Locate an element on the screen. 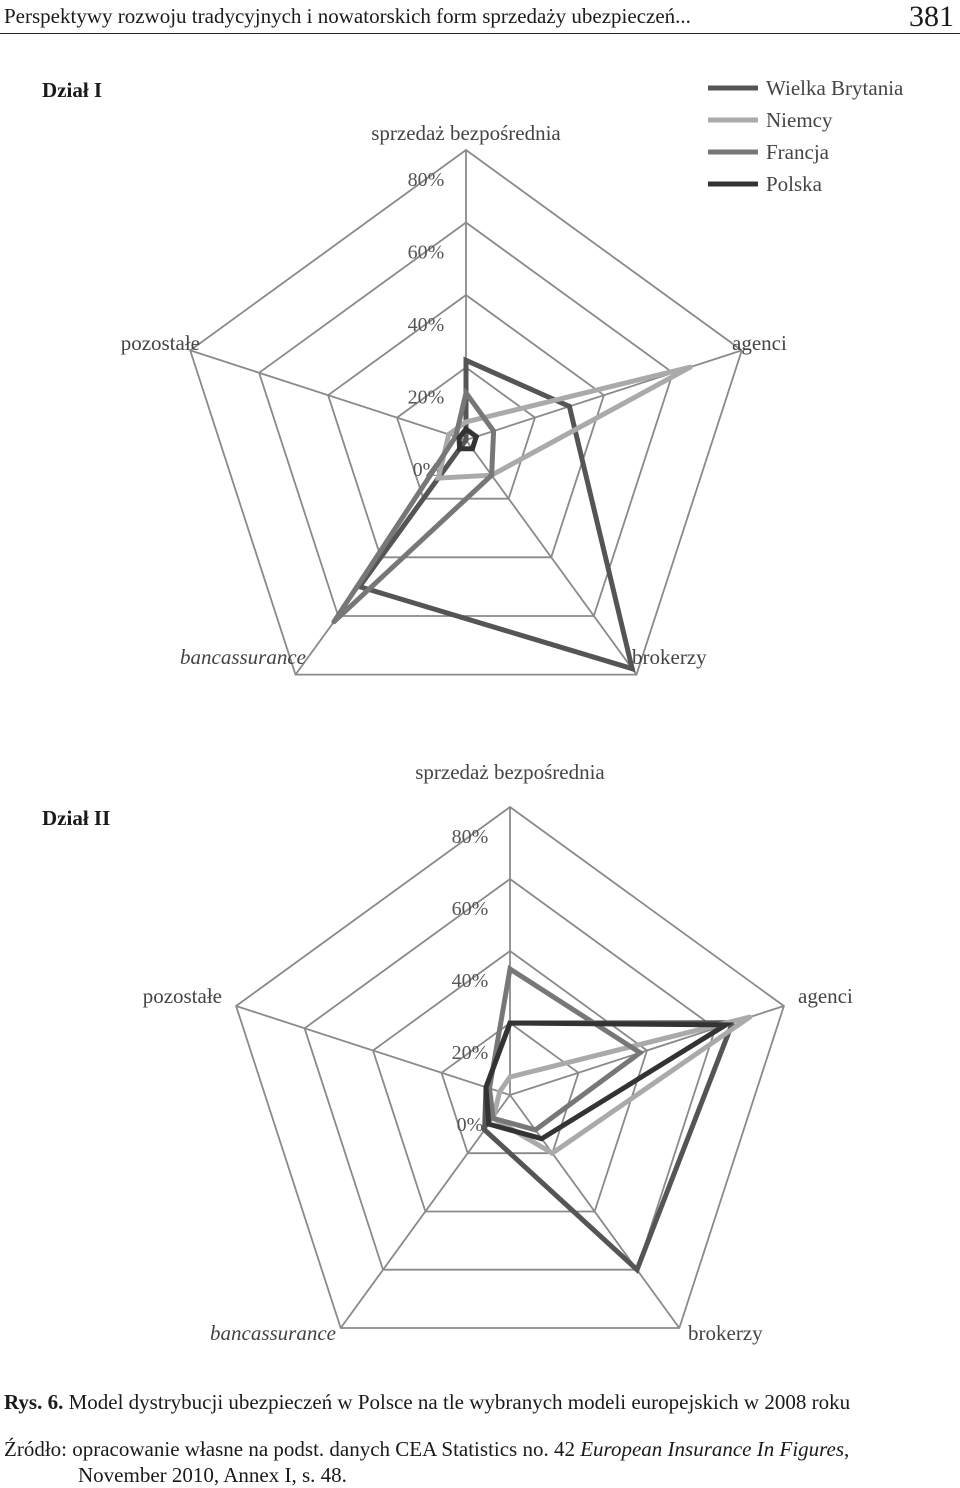 This screenshot has width=960, height=1488. data-point-wielka-brytania-sprzedaz-bezposrednia is located at coordinates (466, 360).